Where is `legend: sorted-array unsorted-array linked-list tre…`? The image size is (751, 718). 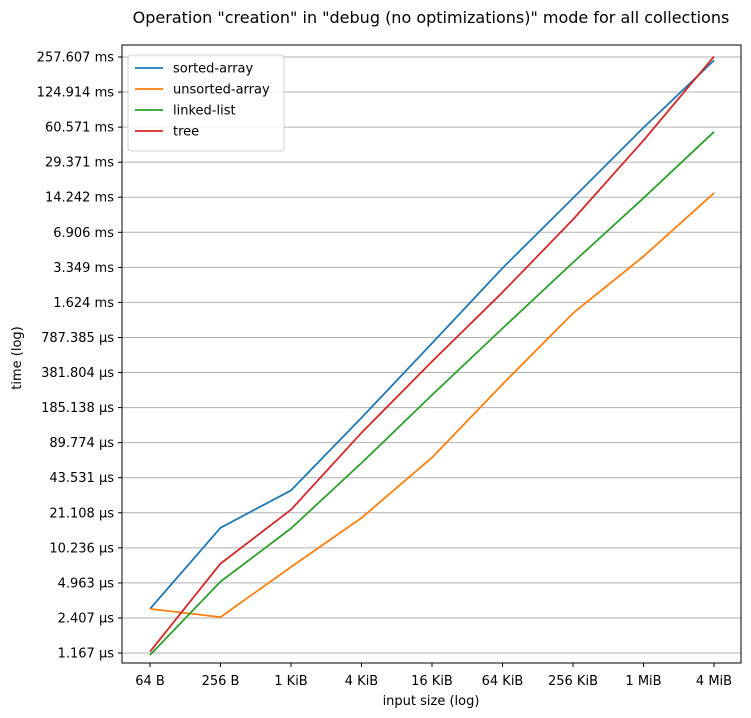
legend: sorted-array unsorted-array linked-list tre… is located at coordinates (206, 103).